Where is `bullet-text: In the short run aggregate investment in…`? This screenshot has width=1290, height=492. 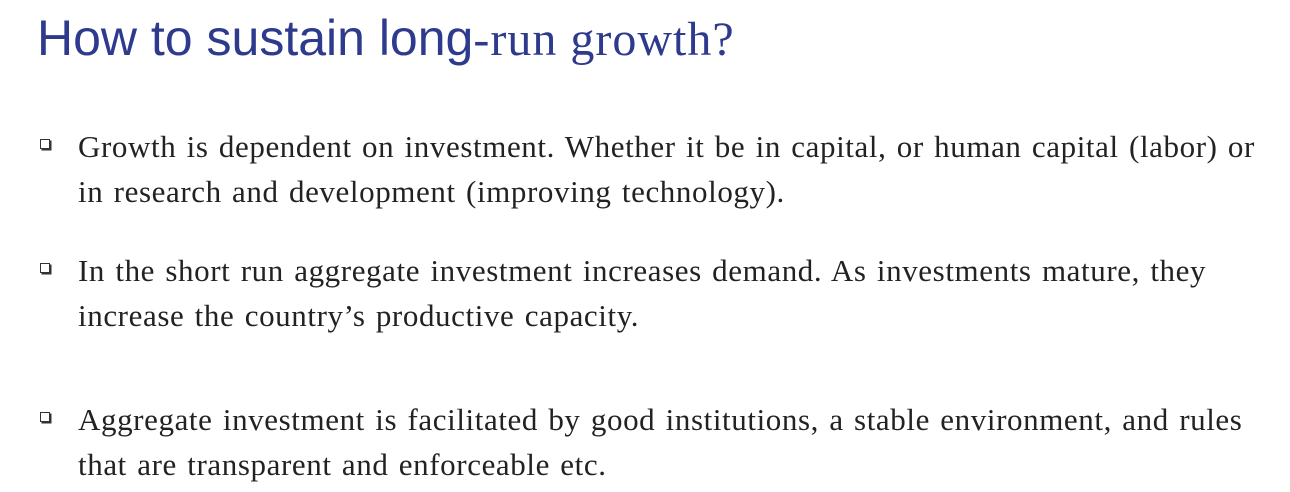
bullet-text: In the short run aggregate investment in… is located at coordinates (642, 293).